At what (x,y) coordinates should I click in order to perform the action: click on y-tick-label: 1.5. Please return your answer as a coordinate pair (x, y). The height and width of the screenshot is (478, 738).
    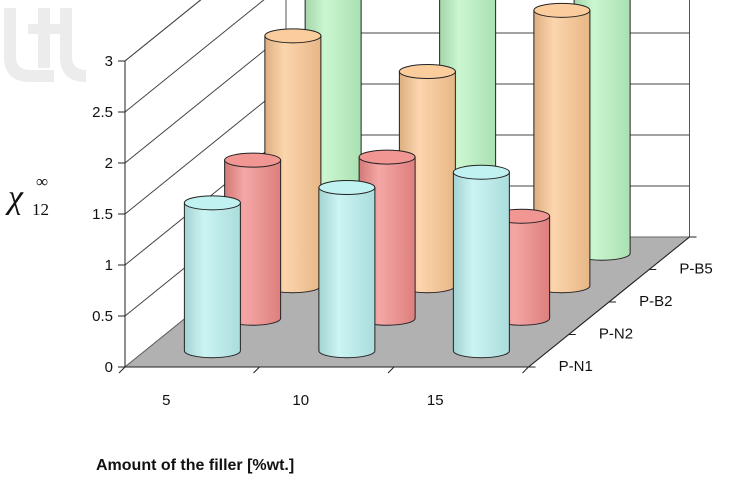
    Looking at the image, I should click on (102, 214).